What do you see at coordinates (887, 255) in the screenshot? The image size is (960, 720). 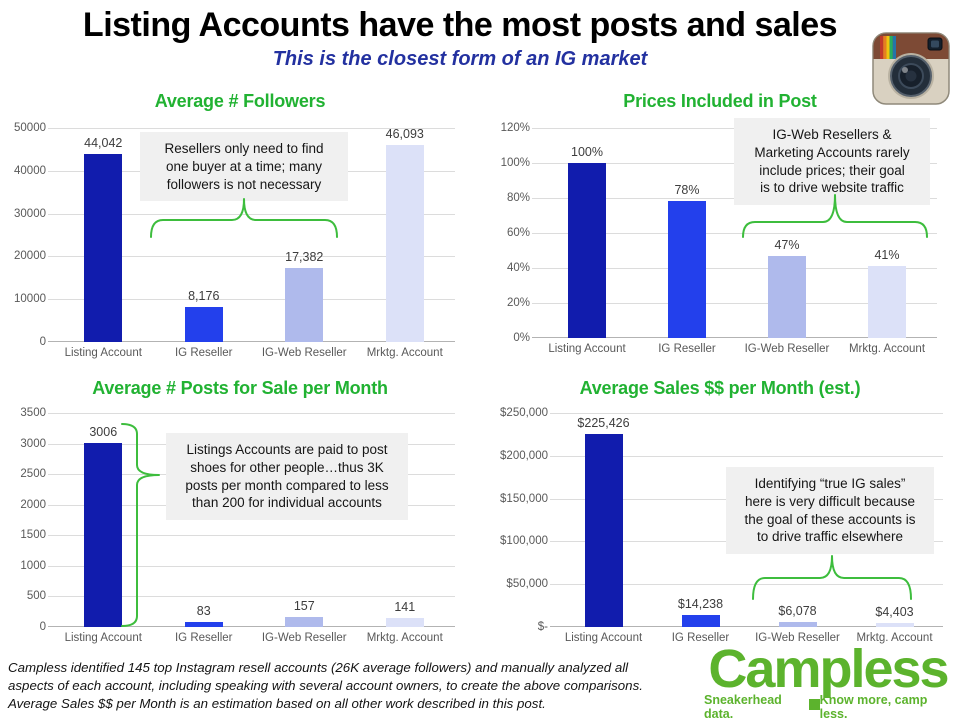 I see `bar-value-label: 41%` at bounding box center [887, 255].